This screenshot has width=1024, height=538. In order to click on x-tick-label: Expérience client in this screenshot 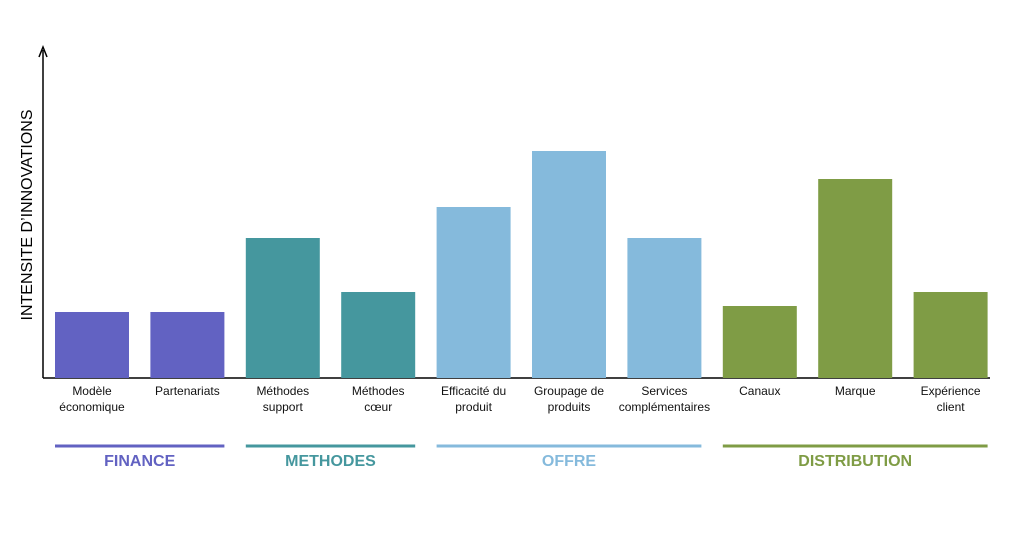, I will do `click(950, 399)`.